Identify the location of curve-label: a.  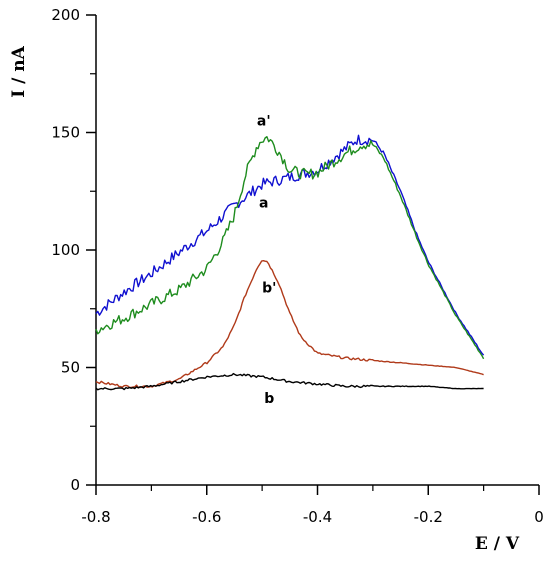
(263, 204).